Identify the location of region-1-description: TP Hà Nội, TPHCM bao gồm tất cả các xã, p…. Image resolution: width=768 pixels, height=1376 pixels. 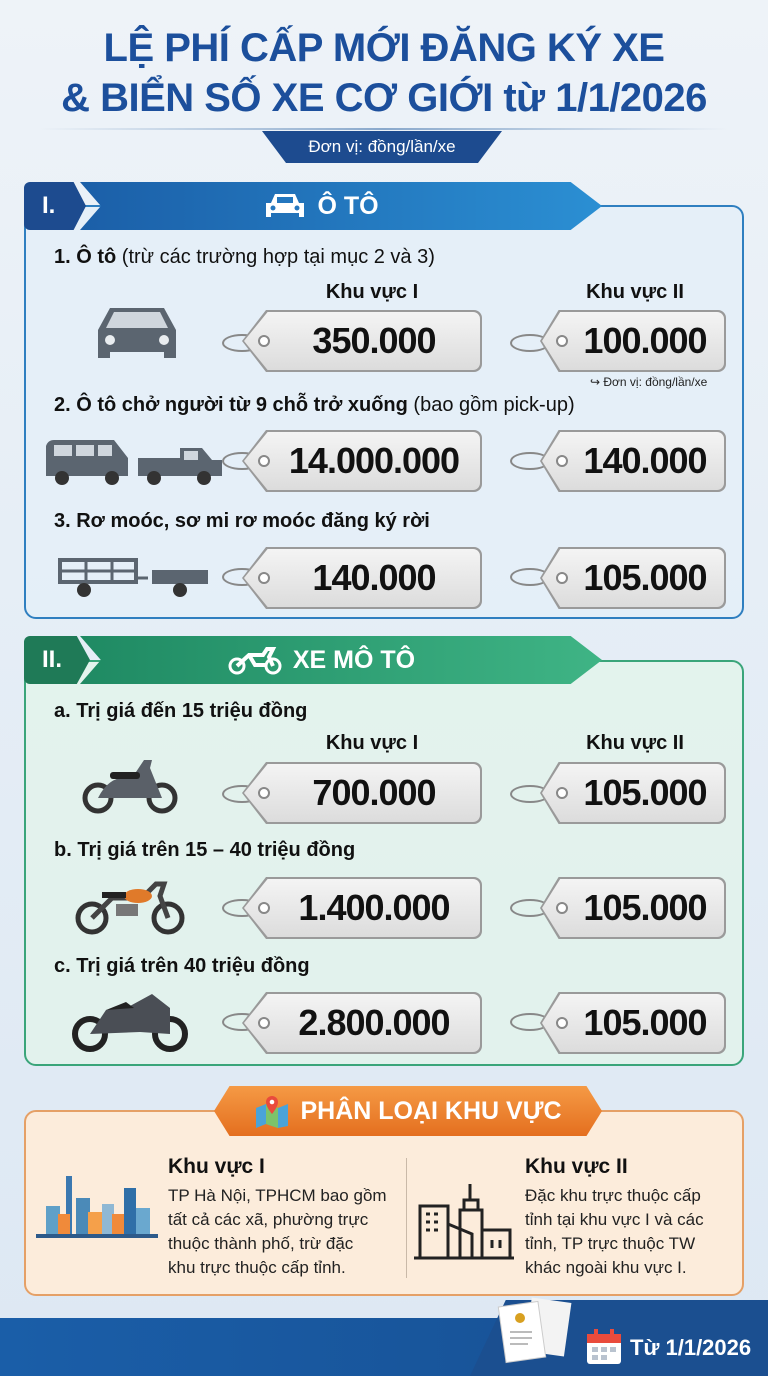
(277, 1231).